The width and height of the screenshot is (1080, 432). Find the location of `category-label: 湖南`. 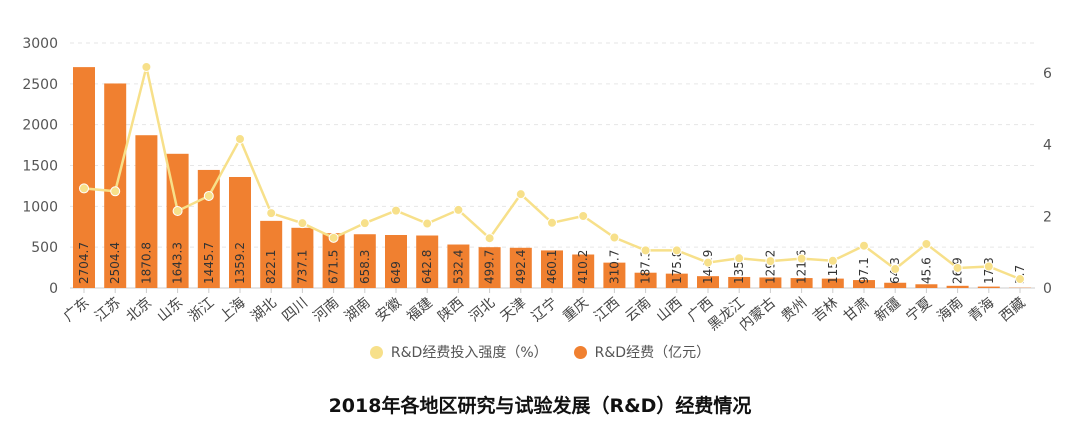

category-label: 湖南 is located at coordinates (358, 310).